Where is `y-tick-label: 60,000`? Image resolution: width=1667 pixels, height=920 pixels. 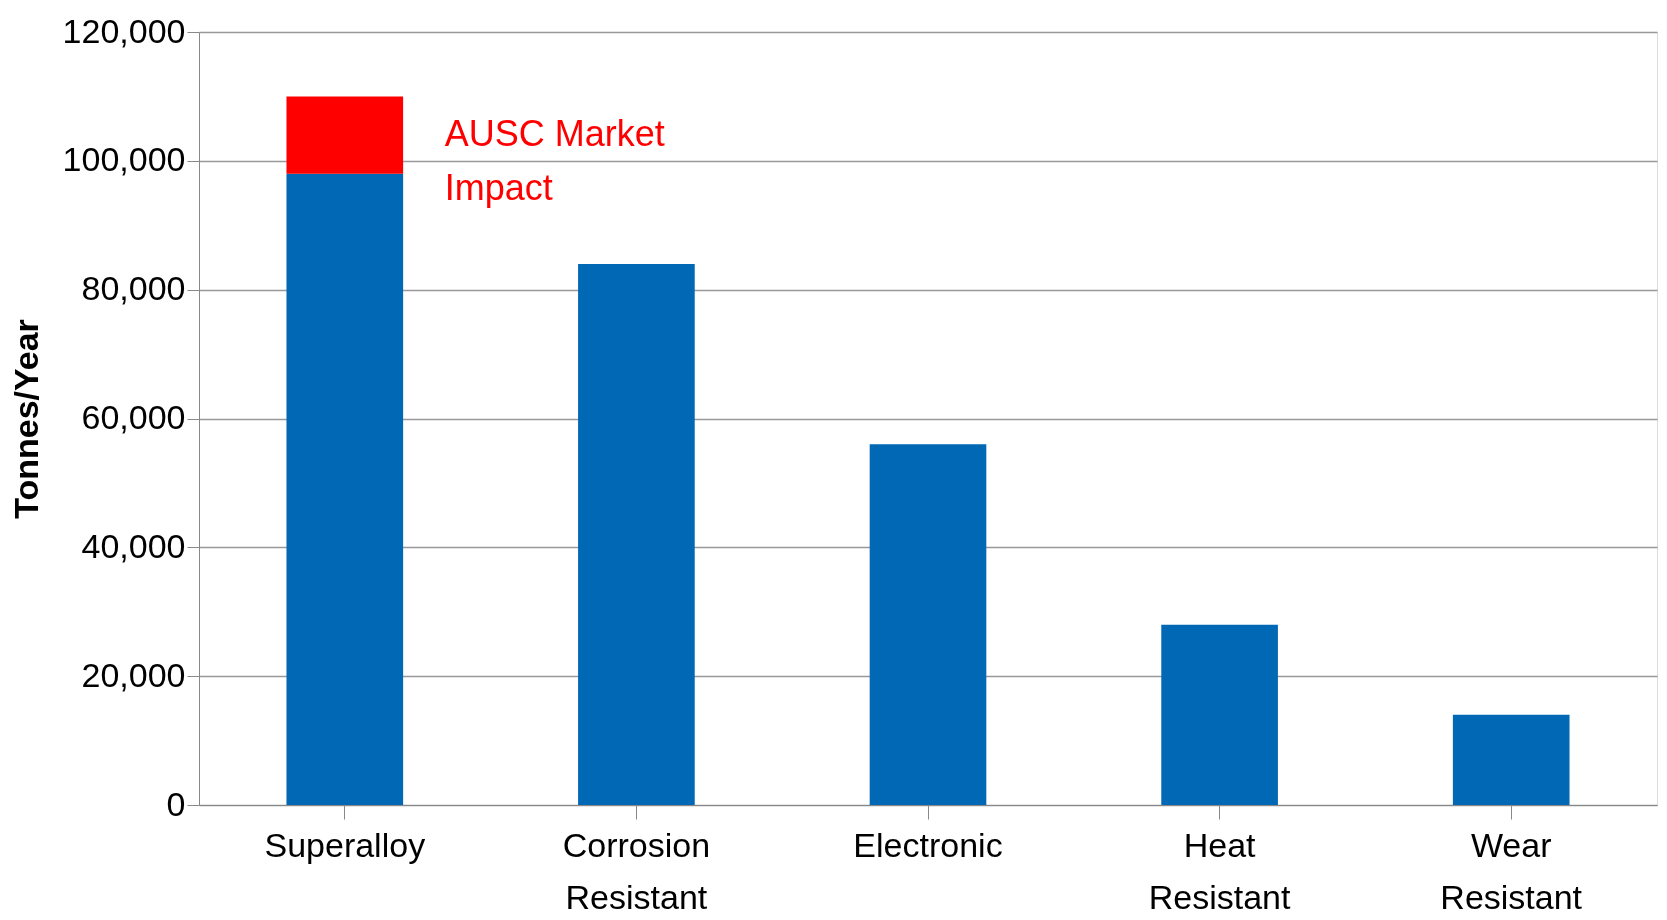
y-tick-label: 60,000 is located at coordinates (133, 417).